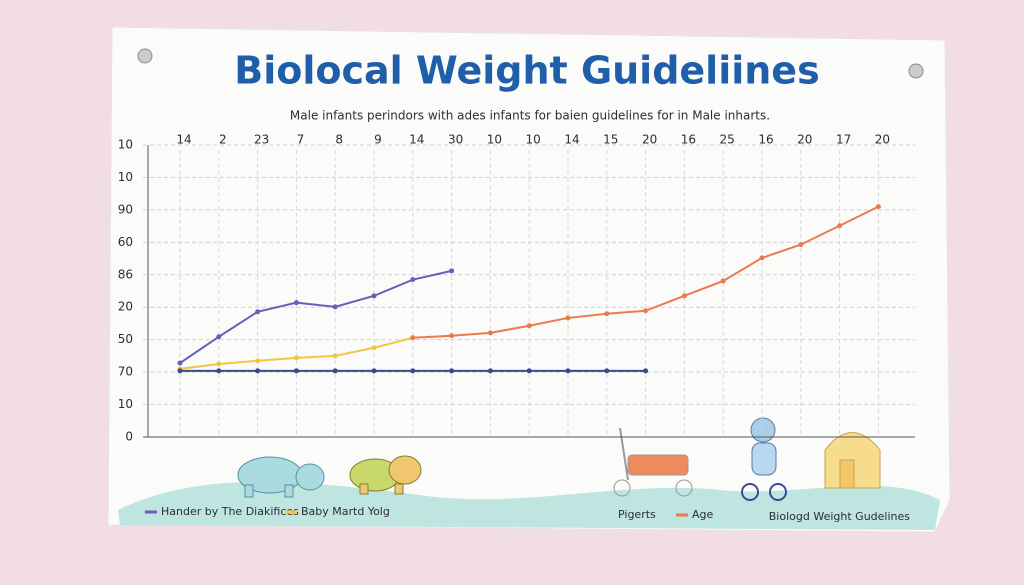 The height and width of the screenshot is (585, 1024). I want to click on y-tick-label: 90, so click(125, 209).